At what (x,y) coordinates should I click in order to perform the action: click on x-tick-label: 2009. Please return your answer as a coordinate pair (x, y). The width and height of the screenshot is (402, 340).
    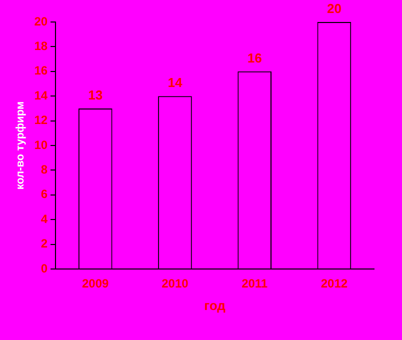
    Looking at the image, I should click on (96, 283).